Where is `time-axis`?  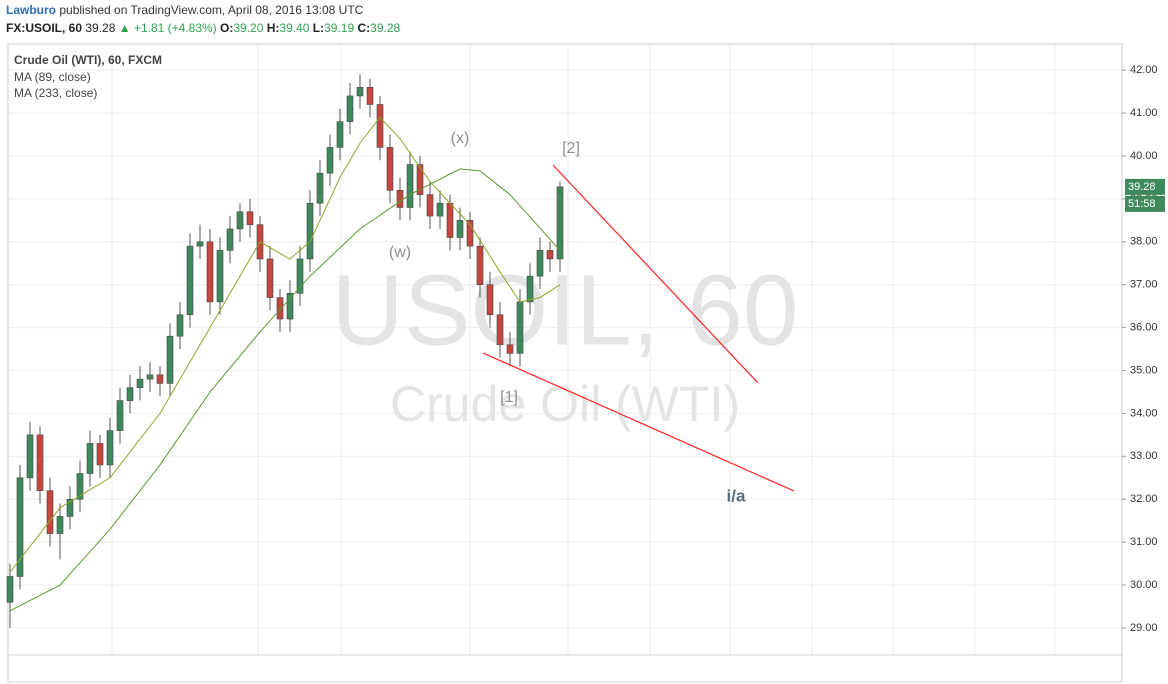 time-axis is located at coordinates (565, 668).